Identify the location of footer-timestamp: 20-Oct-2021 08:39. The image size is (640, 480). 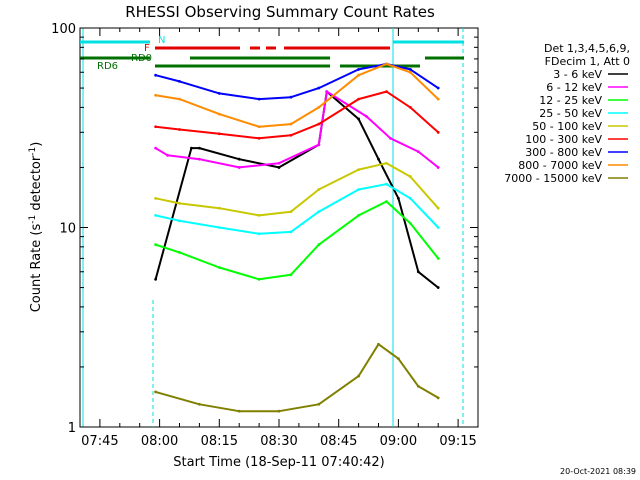
(598, 471).